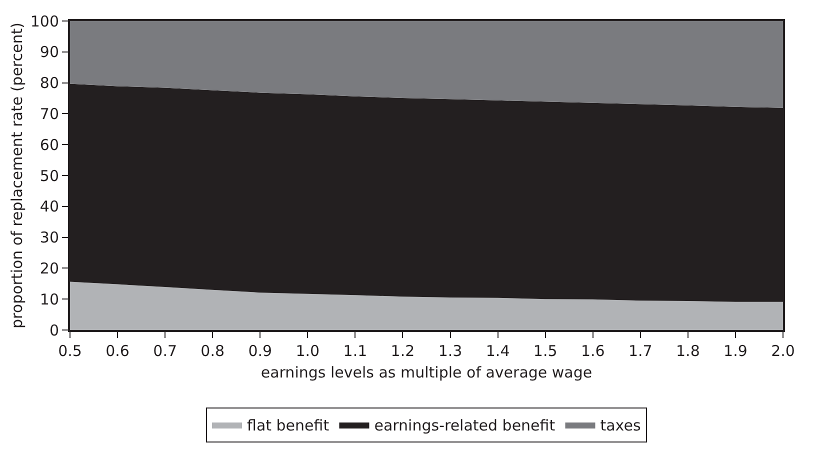 This screenshot has width=813, height=454. What do you see at coordinates (355, 351) in the screenshot?
I see `x-tick-label: 1.1` at bounding box center [355, 351].